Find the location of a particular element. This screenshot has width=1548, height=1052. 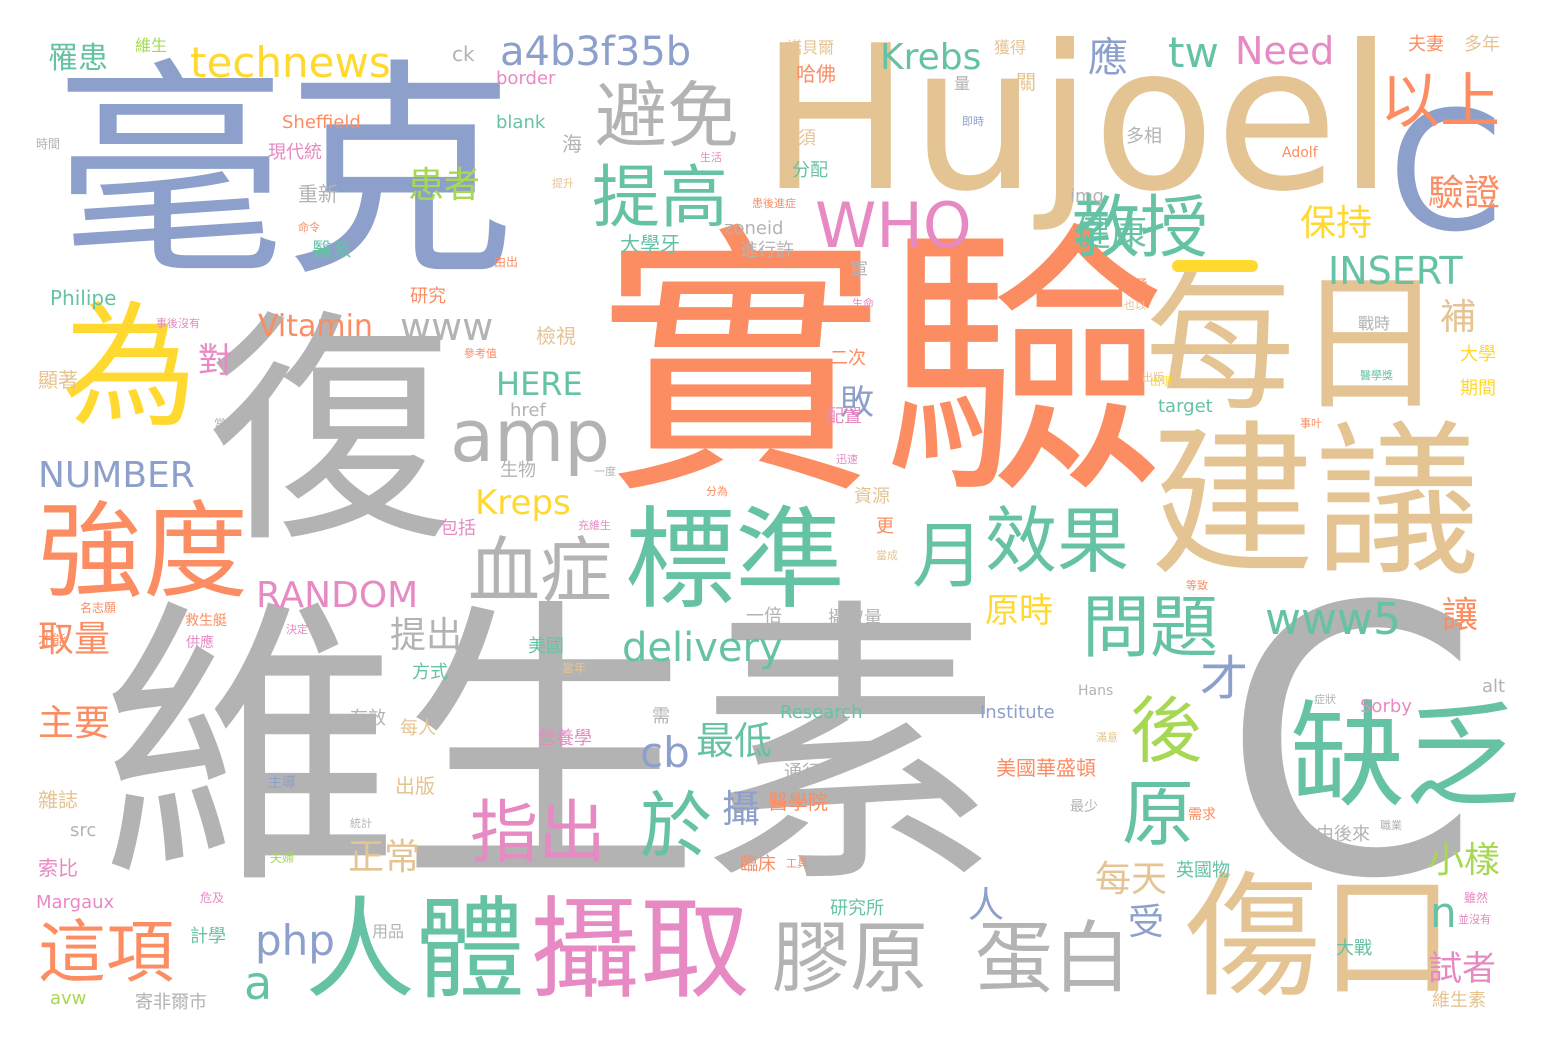

word-usa: 美國 is located at coordinates (546, 646).